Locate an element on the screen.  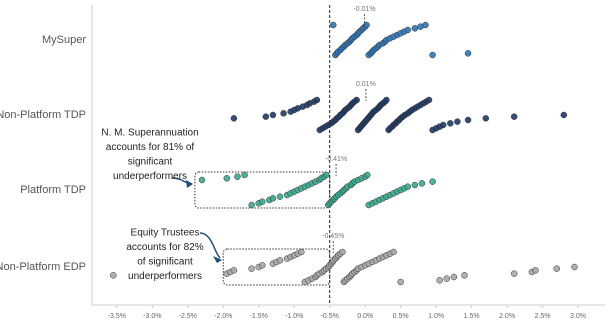
annotation-text: accounts for 81% of is located at coordinates (150, 147).